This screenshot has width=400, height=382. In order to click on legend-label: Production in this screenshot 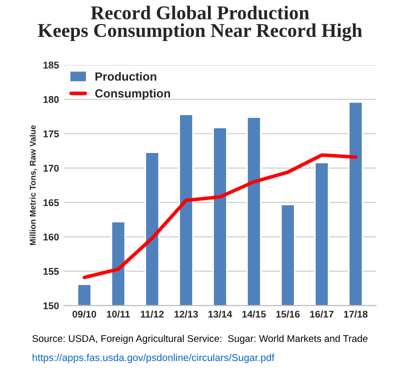, I will do `click(125, 76)`.